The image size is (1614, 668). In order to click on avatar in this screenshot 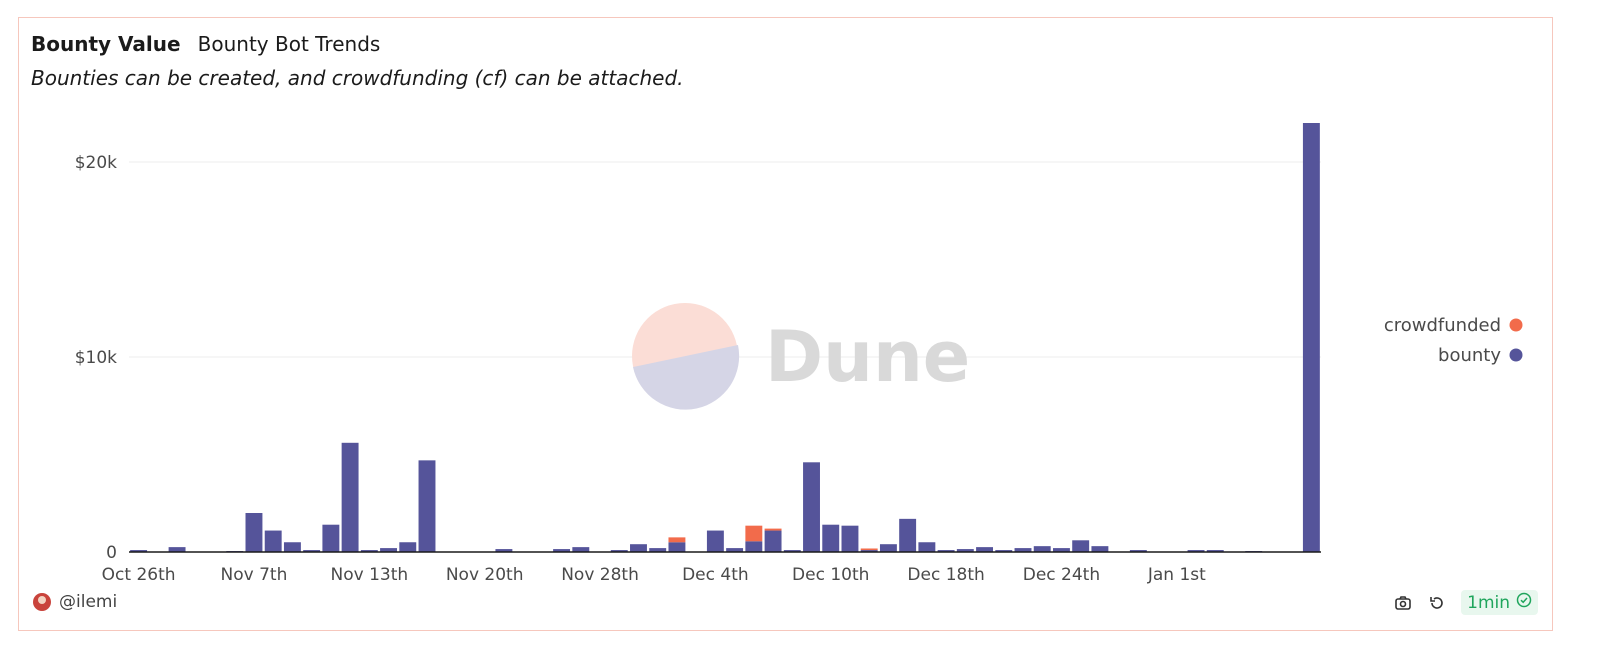, I will do `click(42, 602)`.